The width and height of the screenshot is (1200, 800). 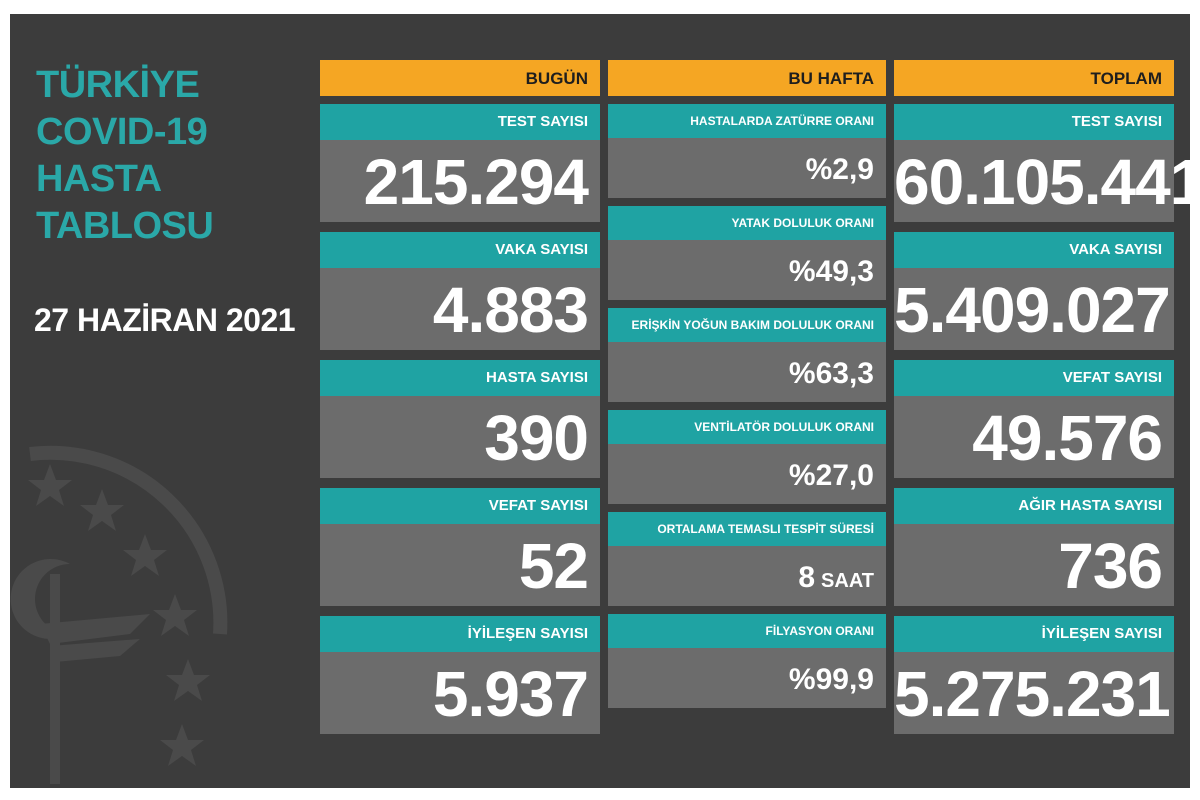 I want to click on card-value: 215.294, so click(x=460, y=181).